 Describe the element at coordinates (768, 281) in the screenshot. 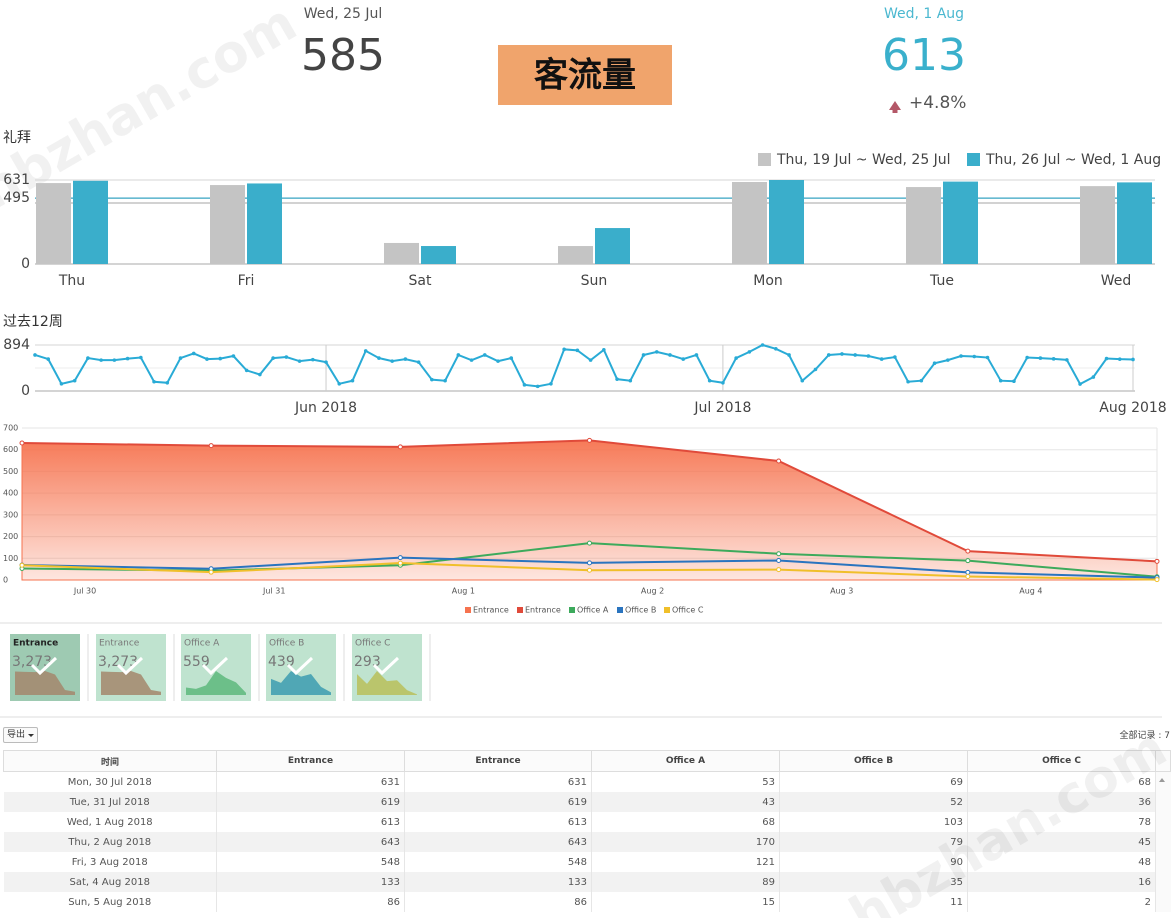

I see `x-tick-label: Mon` at that location.